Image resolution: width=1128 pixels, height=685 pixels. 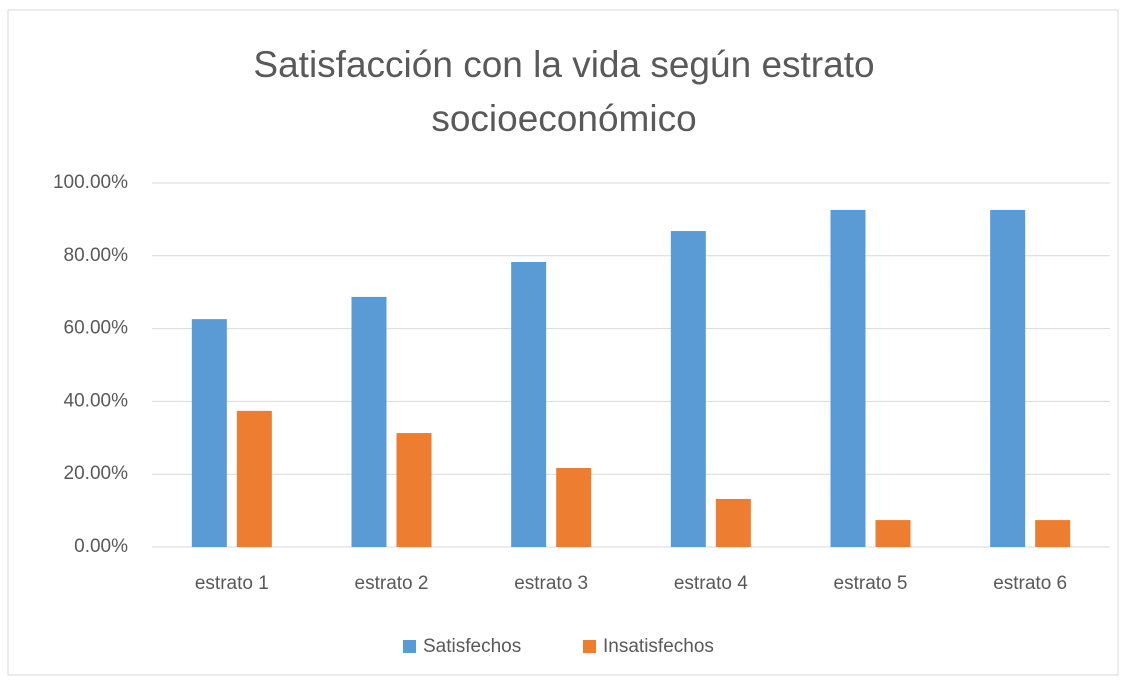 What do you see at coordinates (551, 583) in the screenshot?
I see `x-tick-label: estrato 3` at bounding box center [551, 583].